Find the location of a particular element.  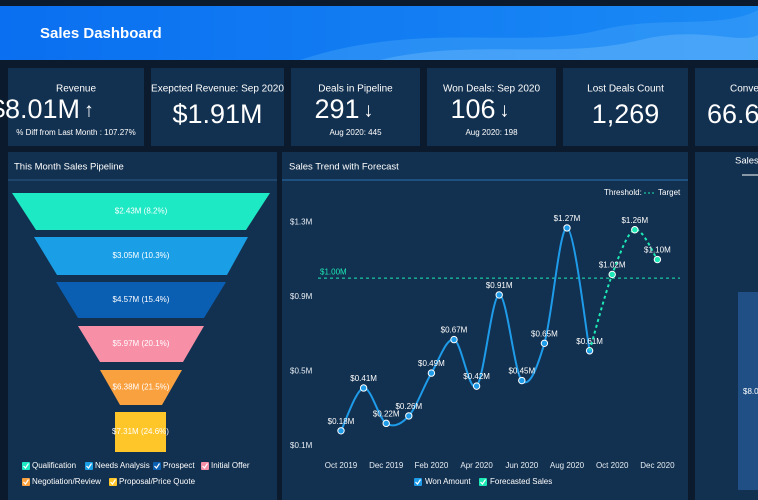

legend-label: Needs Analysis is located at coordinates (122, 465).